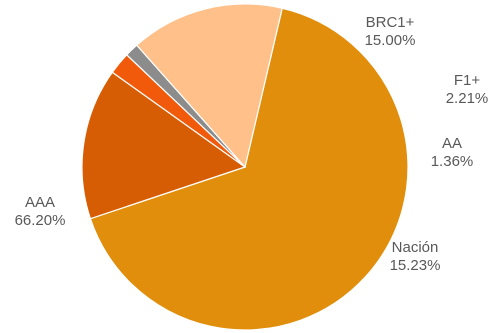 The width and height of the screenshot is (494, 333). I want to click on data-label-value: 1.36%, so click(452, 161).